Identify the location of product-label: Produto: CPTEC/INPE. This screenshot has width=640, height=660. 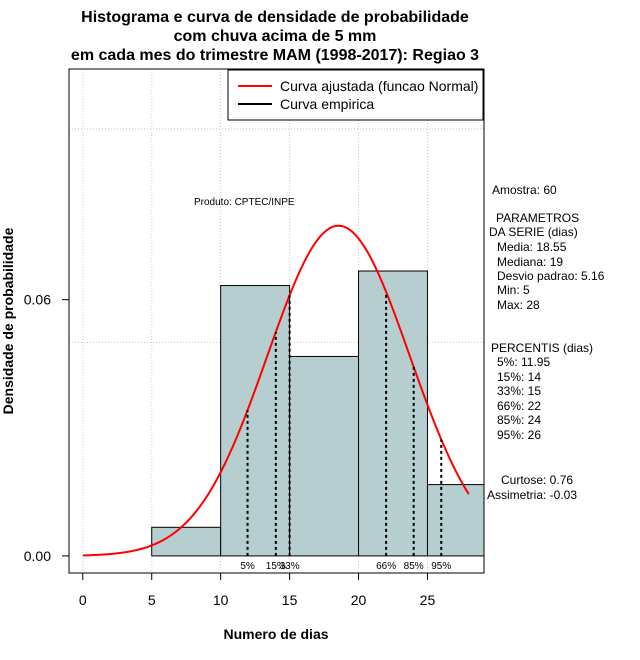
(244, 202).